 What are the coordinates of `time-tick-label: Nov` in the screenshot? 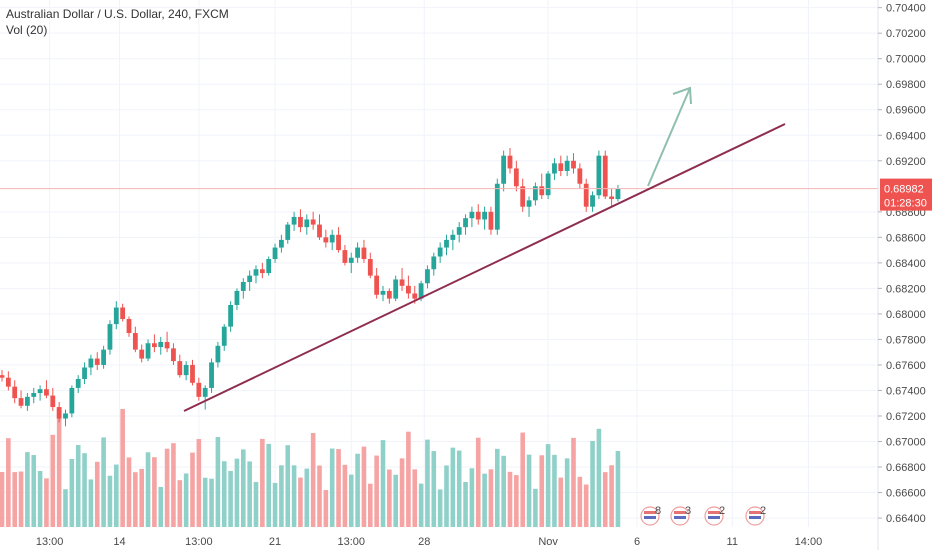 It's located at (548, 542).